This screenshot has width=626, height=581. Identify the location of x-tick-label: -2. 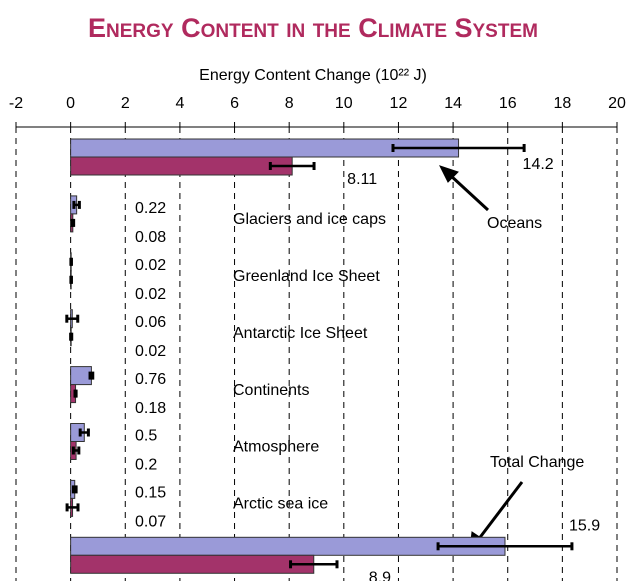
(16, 103).